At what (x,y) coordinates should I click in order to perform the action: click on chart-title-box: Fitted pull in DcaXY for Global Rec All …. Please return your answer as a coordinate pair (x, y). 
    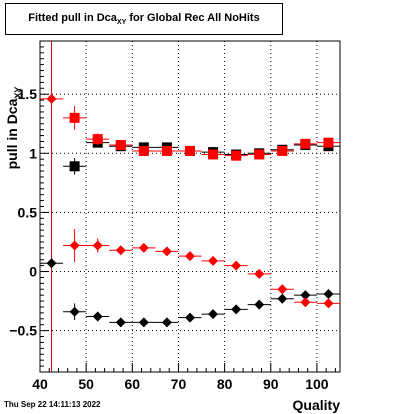
    Looking at the image, I should click on (144, 19).